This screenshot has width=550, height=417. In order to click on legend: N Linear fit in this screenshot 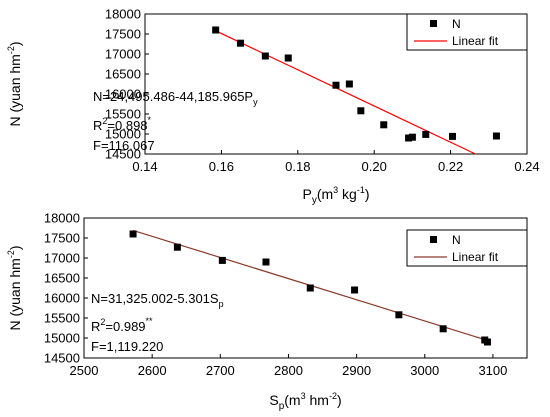, I will do `click(467, 32)`.